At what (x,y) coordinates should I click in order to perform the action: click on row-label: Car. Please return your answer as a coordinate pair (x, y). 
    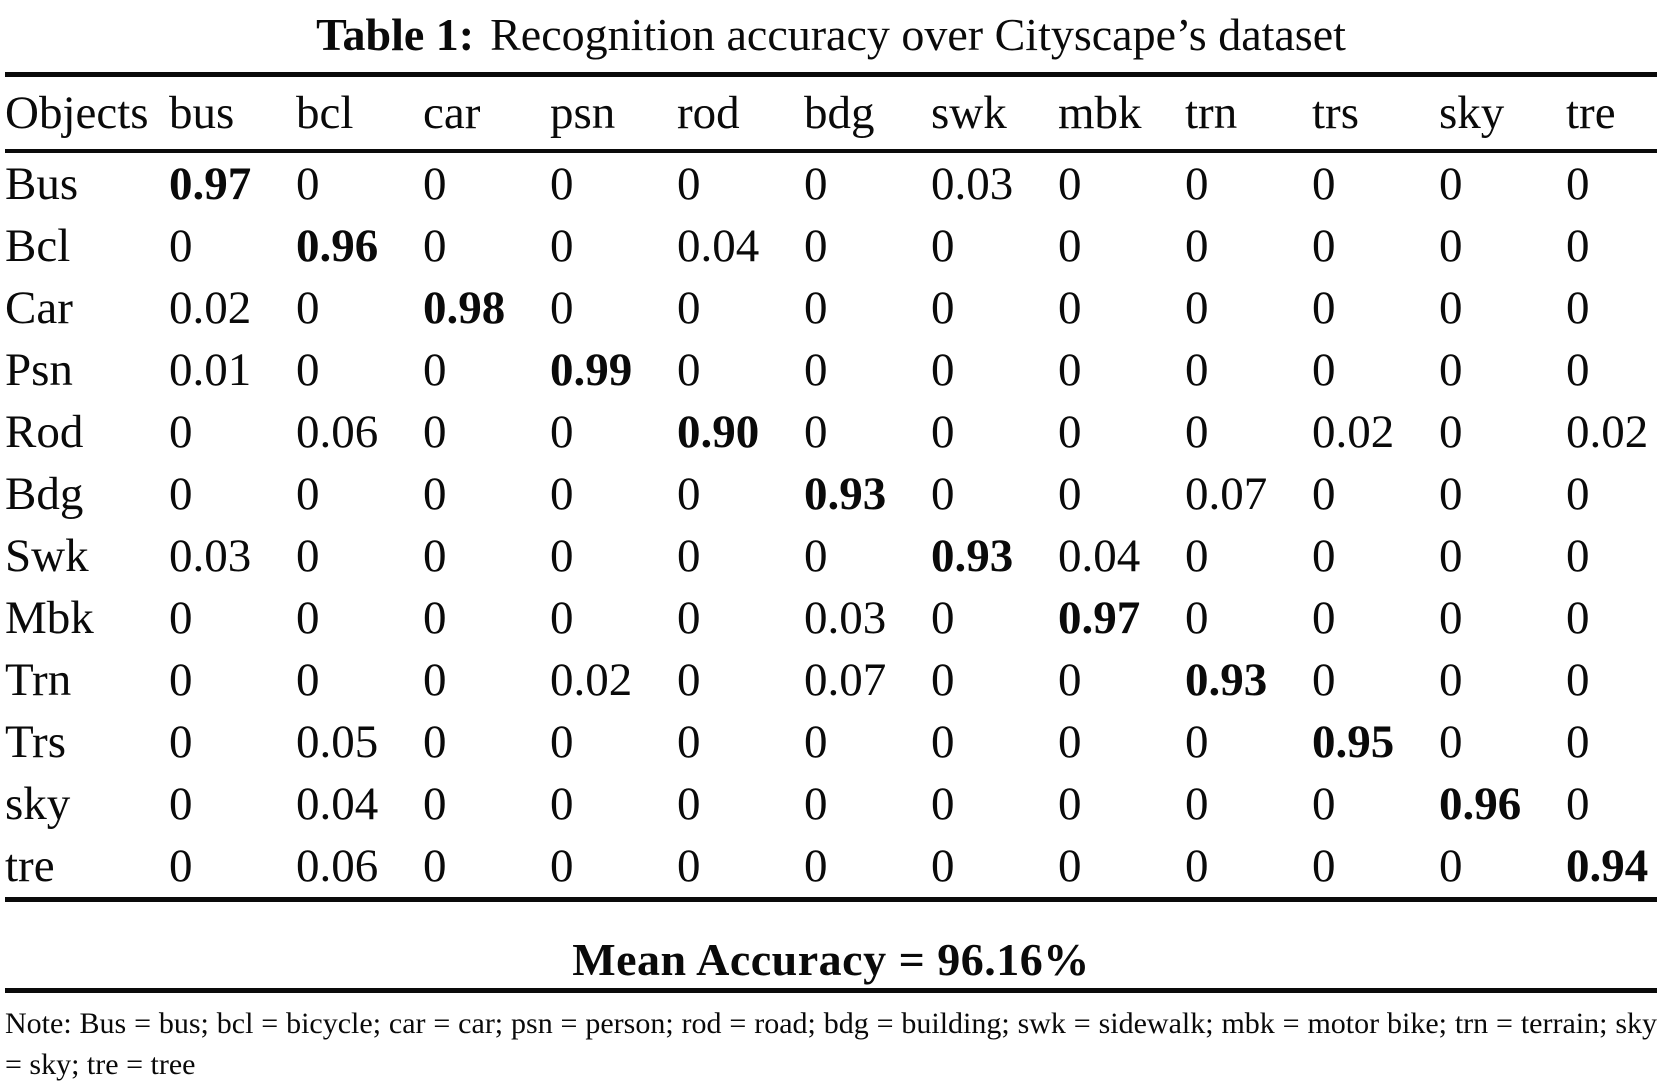
    Looking at the image, I should click on (39, 308).